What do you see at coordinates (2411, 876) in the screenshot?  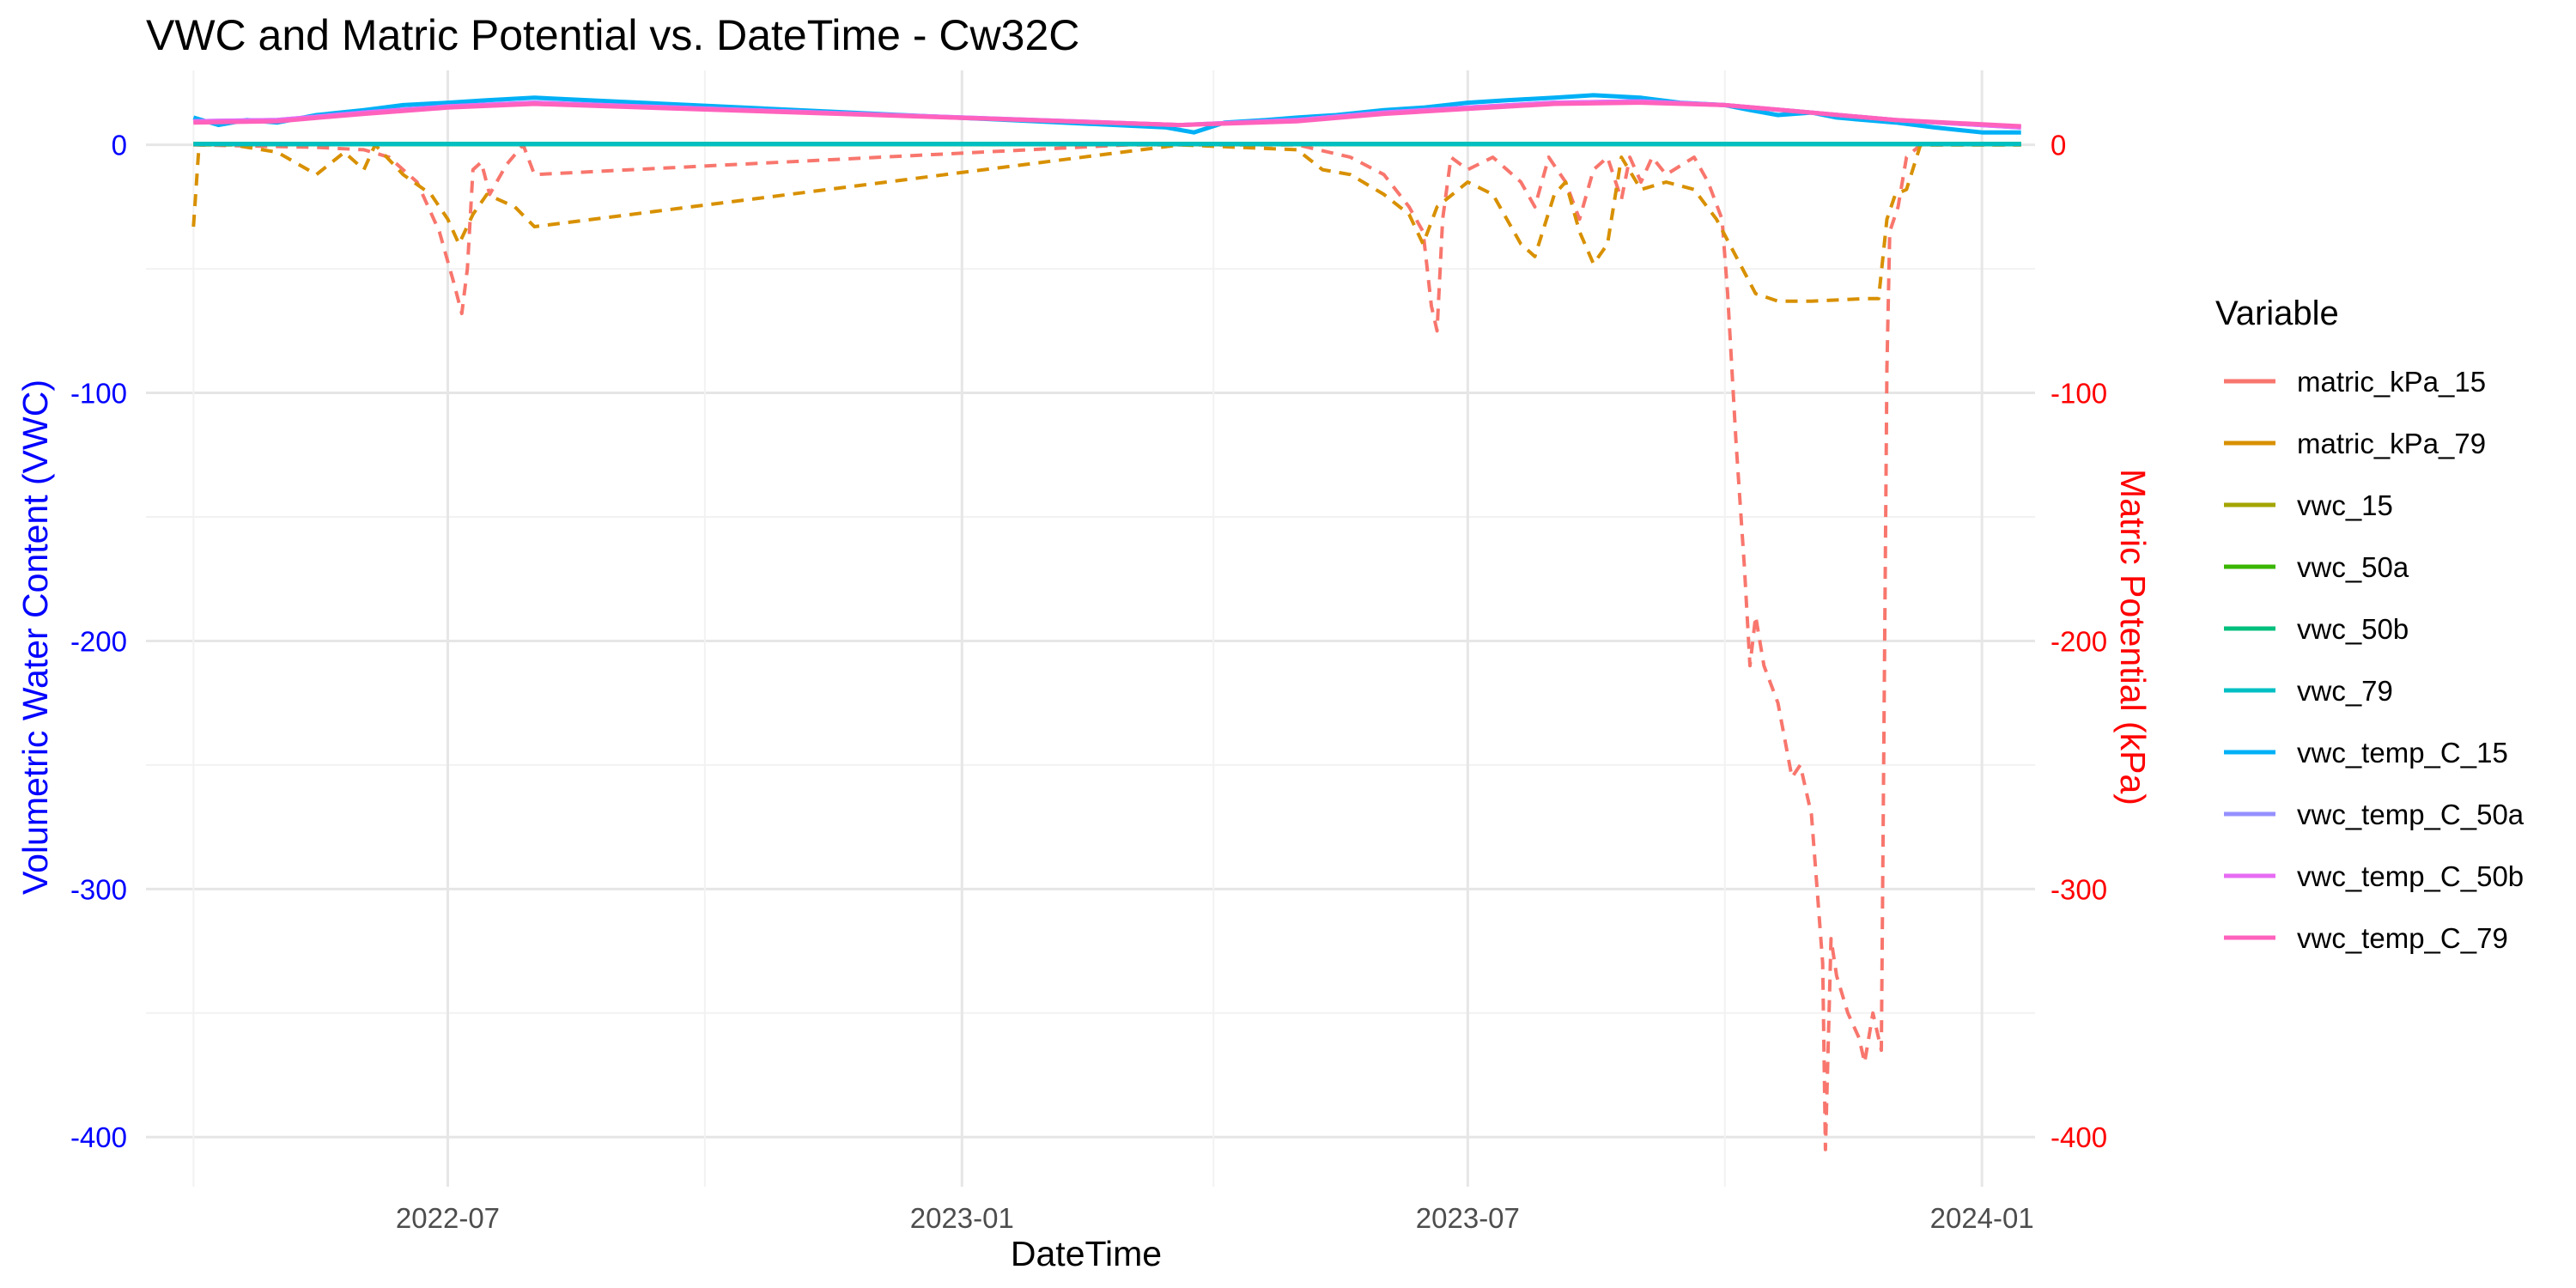 I see `legend-label: vwc_temp_C_50b` at bounding box center [2411, 876].